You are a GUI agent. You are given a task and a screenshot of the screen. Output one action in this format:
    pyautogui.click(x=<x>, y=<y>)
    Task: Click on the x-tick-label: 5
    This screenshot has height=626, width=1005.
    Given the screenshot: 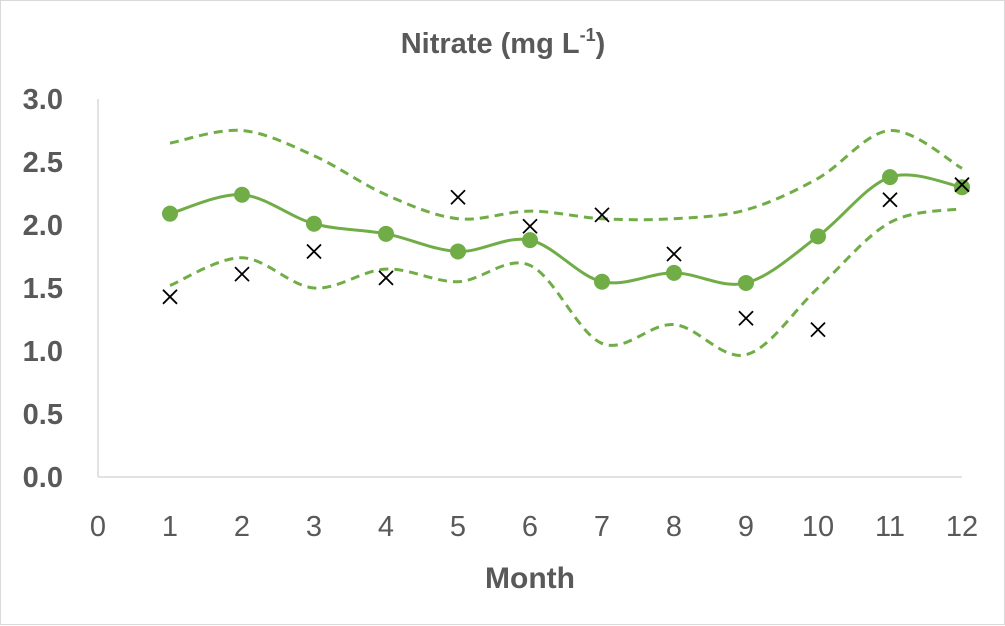 What is the action you would take?
    pyautogui.click(x=458, y=527)
    